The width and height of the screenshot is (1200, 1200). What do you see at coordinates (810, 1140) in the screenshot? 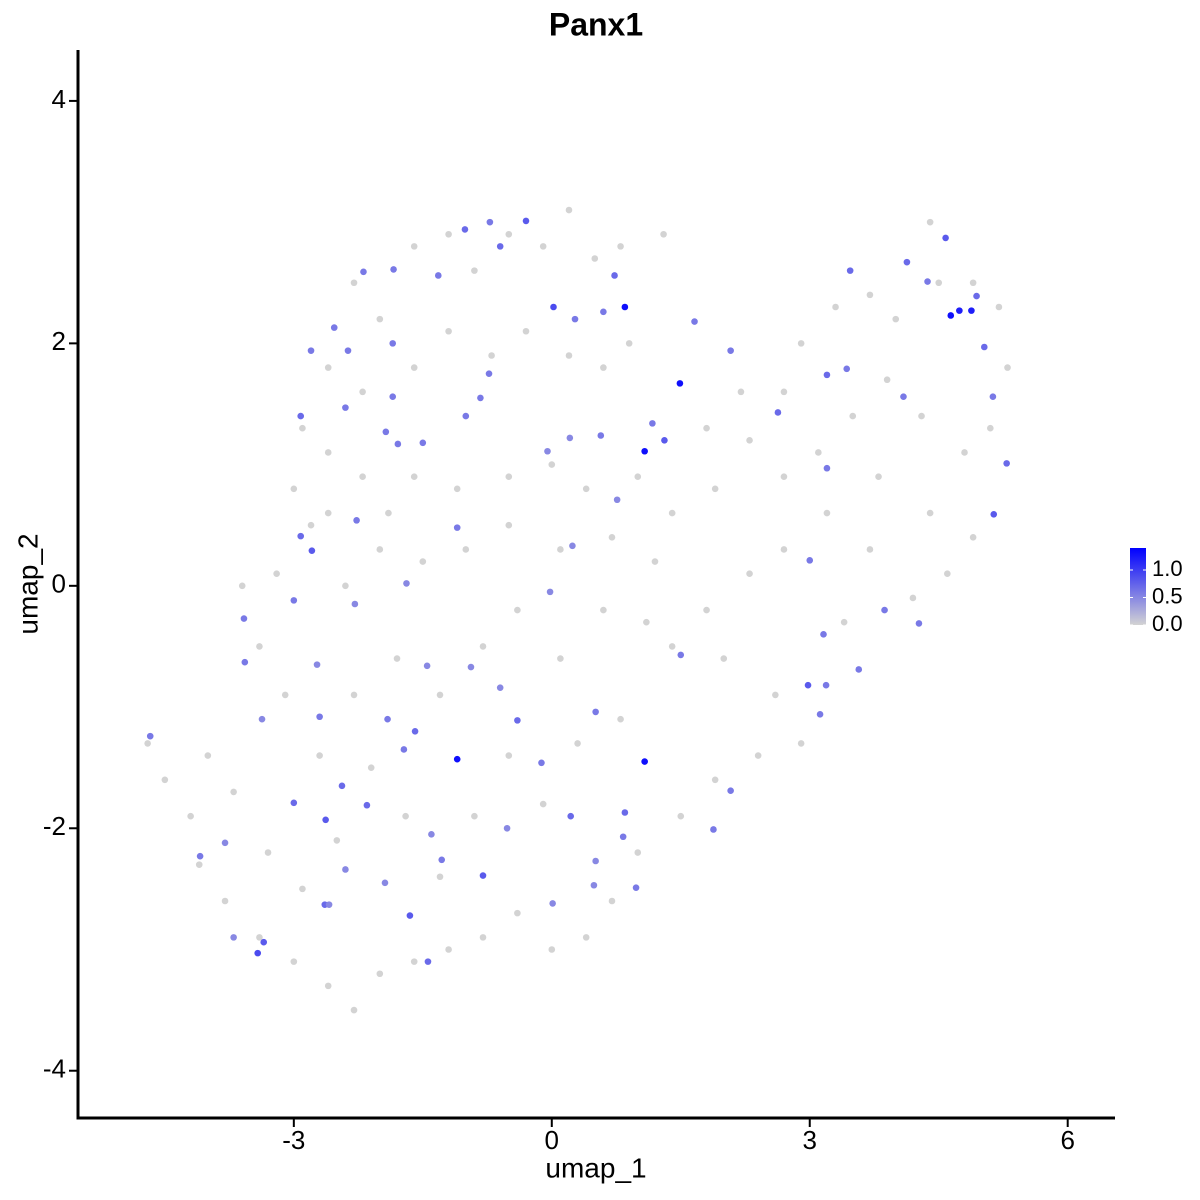
I see `x-tick-label: 3` at bounding box center [810, 1140].